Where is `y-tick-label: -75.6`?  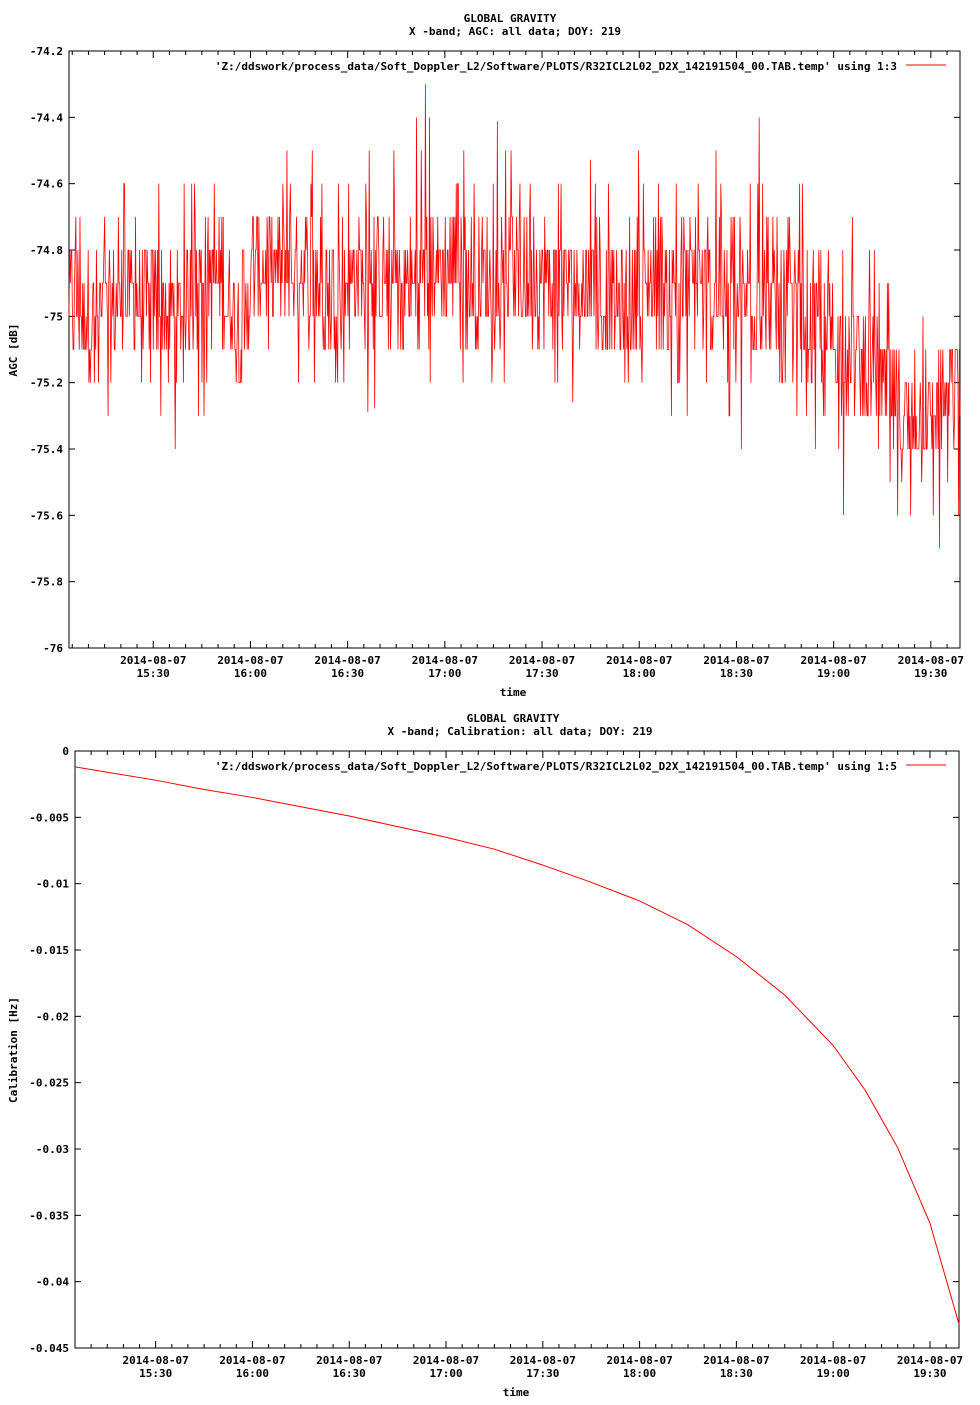
y-tick-label: -75.6 is located at coordinates (46, 515).